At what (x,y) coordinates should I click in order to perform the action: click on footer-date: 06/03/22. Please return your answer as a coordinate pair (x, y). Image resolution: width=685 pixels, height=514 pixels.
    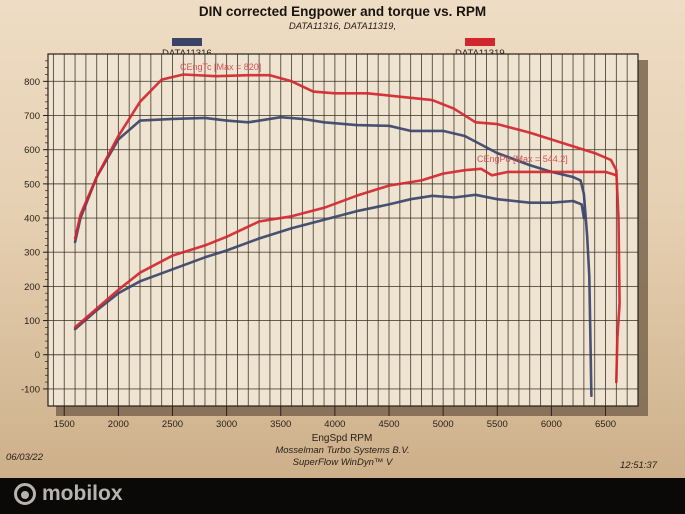
    Looking at the image, I should click on (24, 457).